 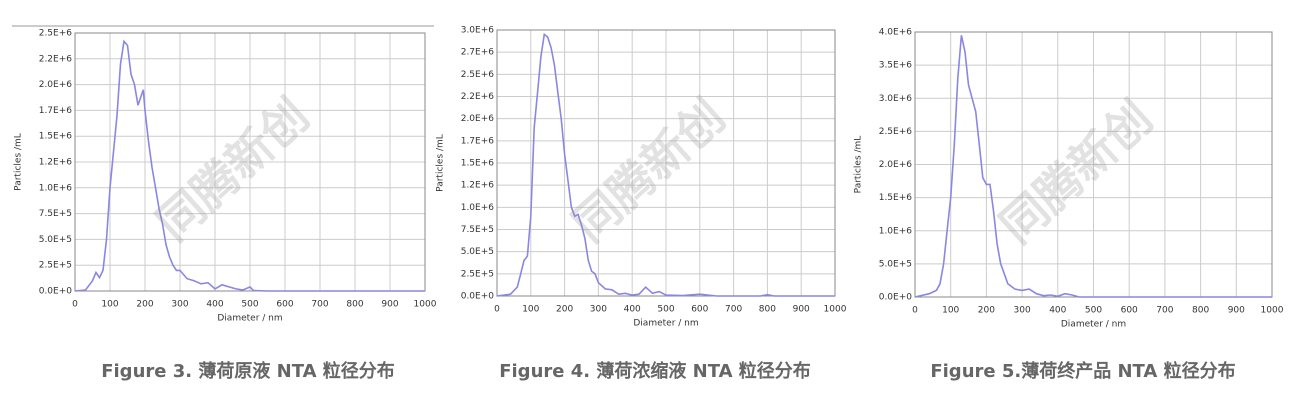 What do you see at coordinates (655, 371) in the screenshot?
I see `caption: Figure 4. 薄荷浓缩液 NTA 粒径分布` at bounding box center [655, 371].